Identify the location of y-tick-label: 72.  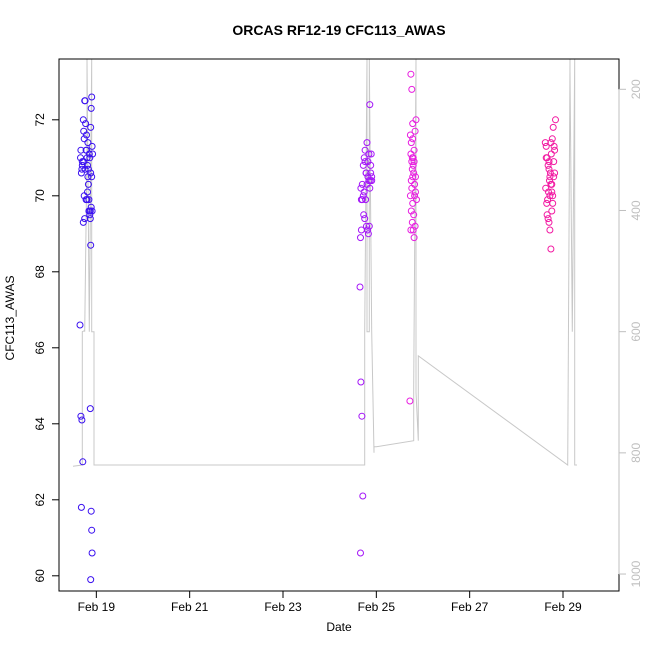
(40, 120).